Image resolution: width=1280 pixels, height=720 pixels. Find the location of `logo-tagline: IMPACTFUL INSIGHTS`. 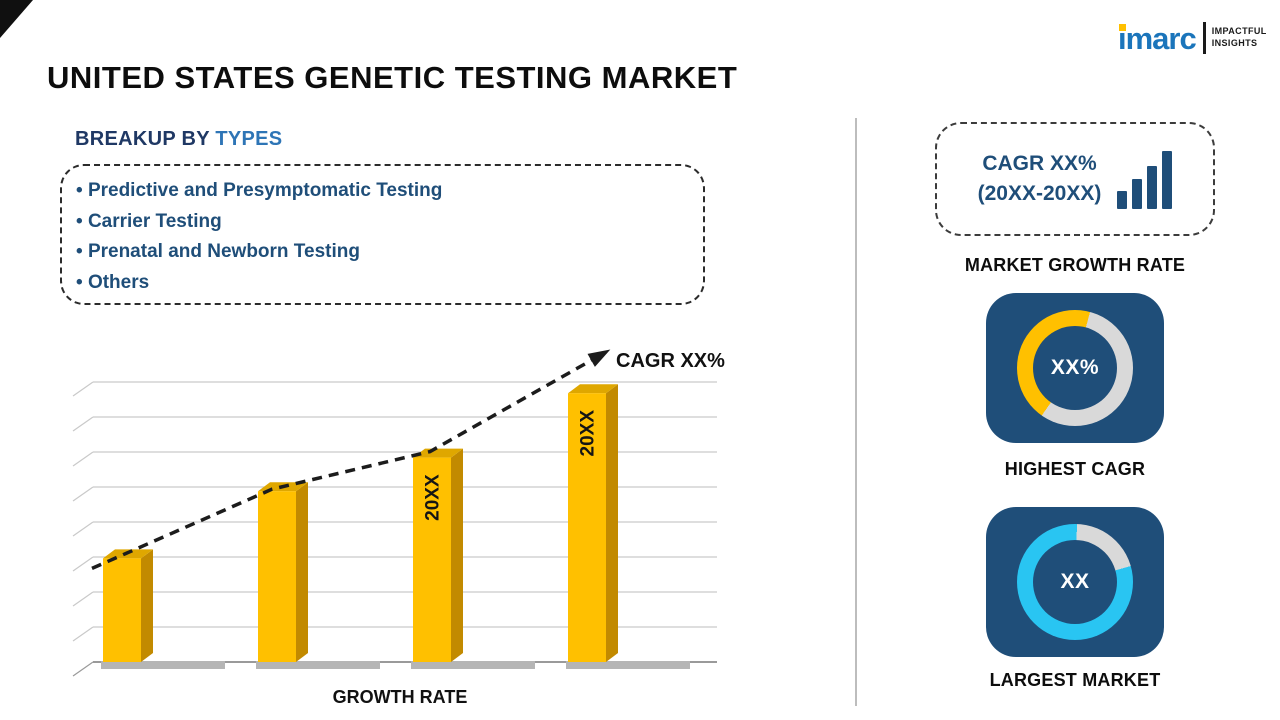

logo-tagline: IMPACTFUL INSIGHTS is located at coordinates (1239, 37).